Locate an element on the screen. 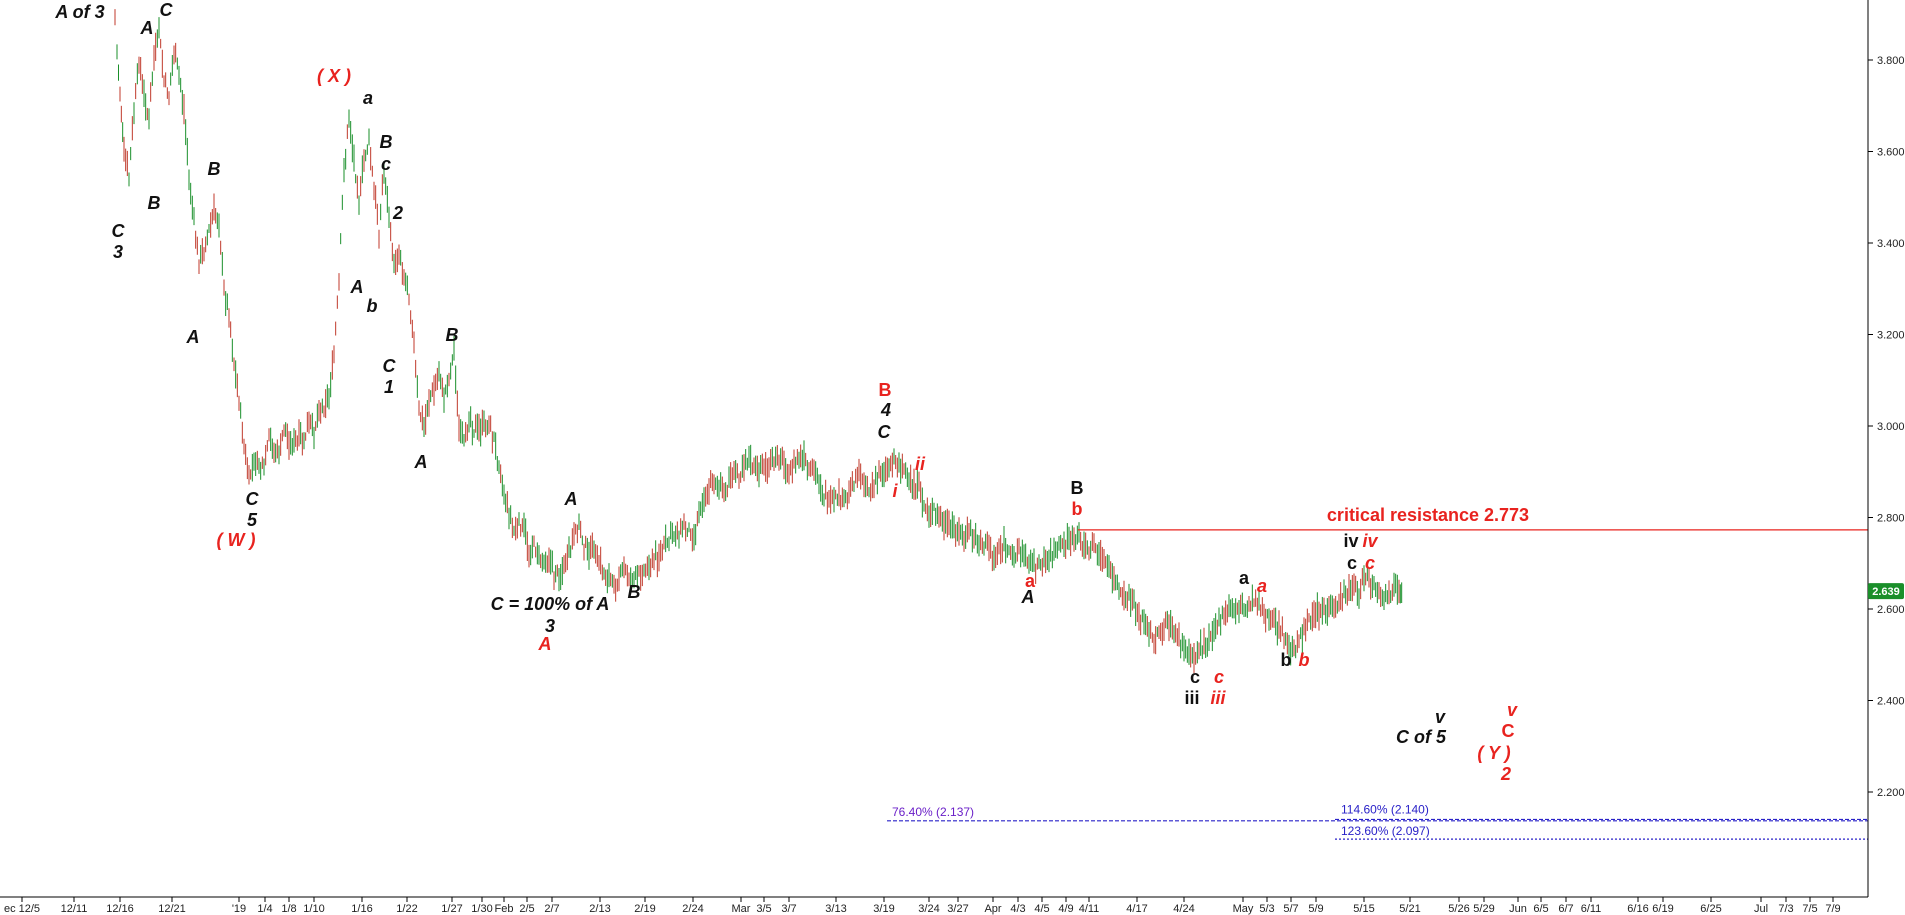  wave-label: 3 is located at coordinates (118, 252).